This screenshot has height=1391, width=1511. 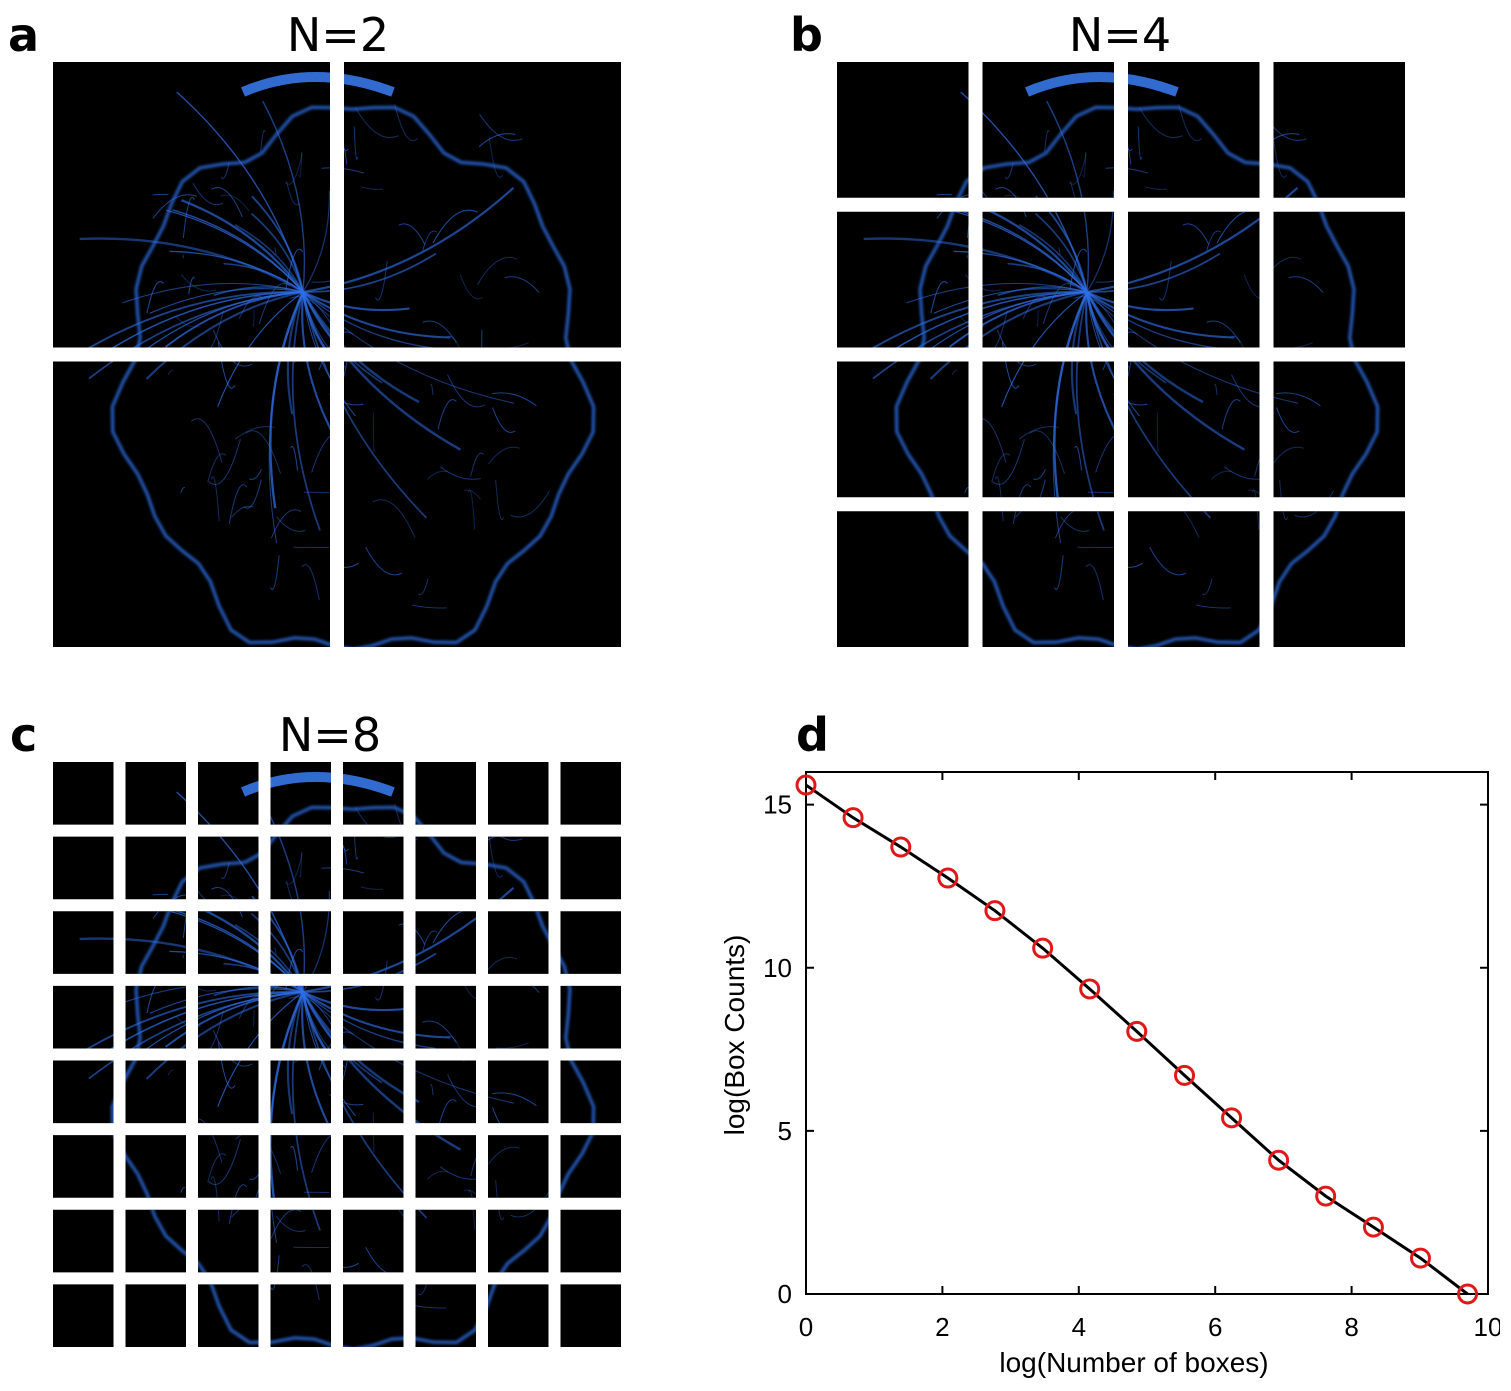 What do you see at coordinates (335, 359) in the screenshot?
I see `vessel-network` at bounding box center [335, 359].